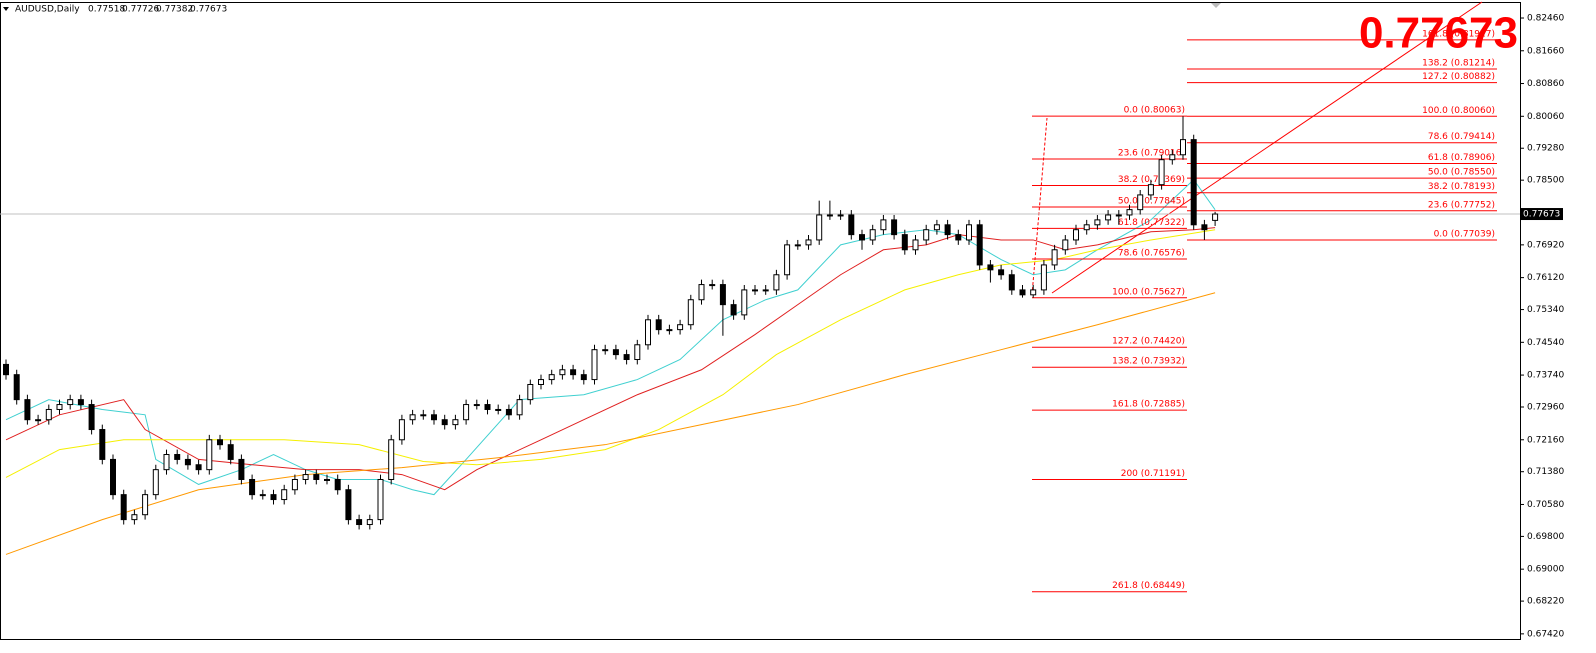  What do you see at coordinates (47, 10) in the screenshot?
I see `symbol: AUDUSD,Daily` at bounding box center [47, 10].